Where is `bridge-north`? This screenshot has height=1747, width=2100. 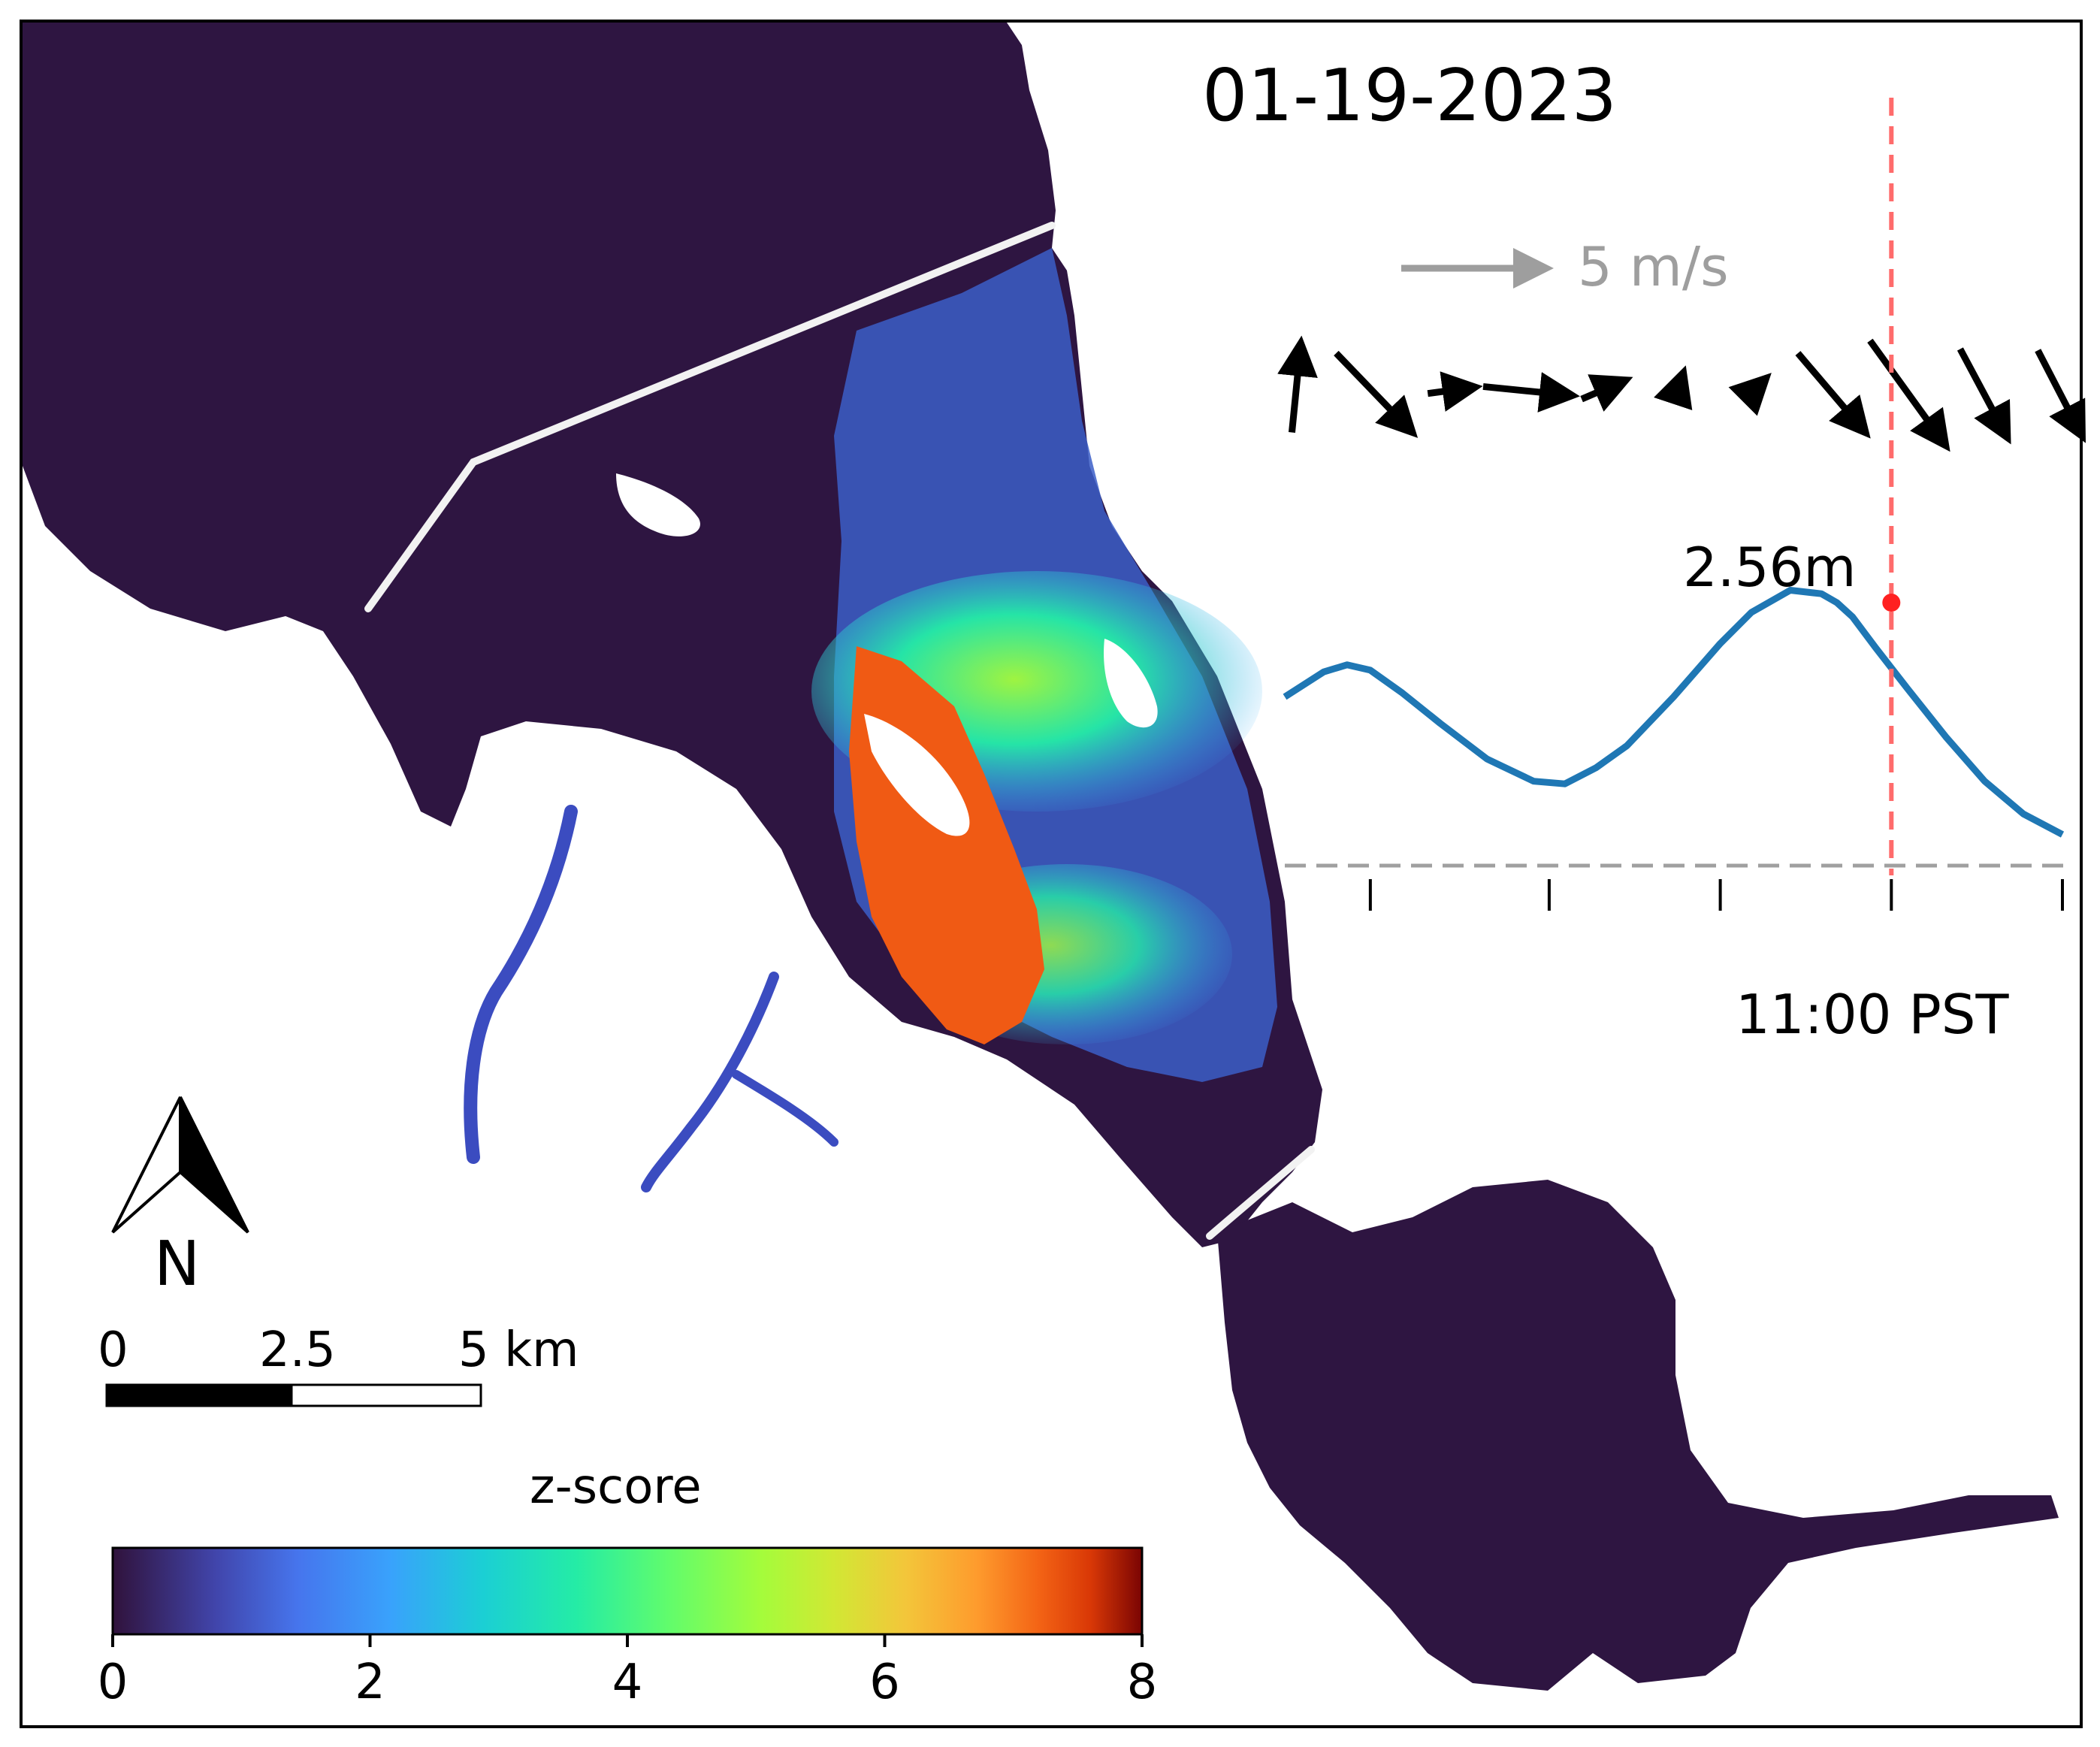
bridge-north is located at coordinates (710, 417).